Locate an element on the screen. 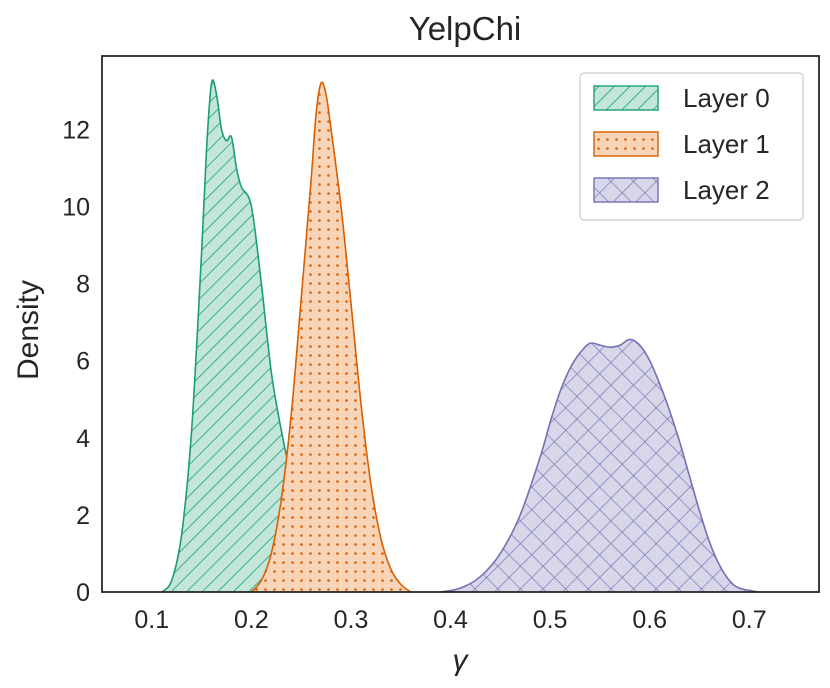  x-tick-label: 0.4 is located at coordinates (450, 620).